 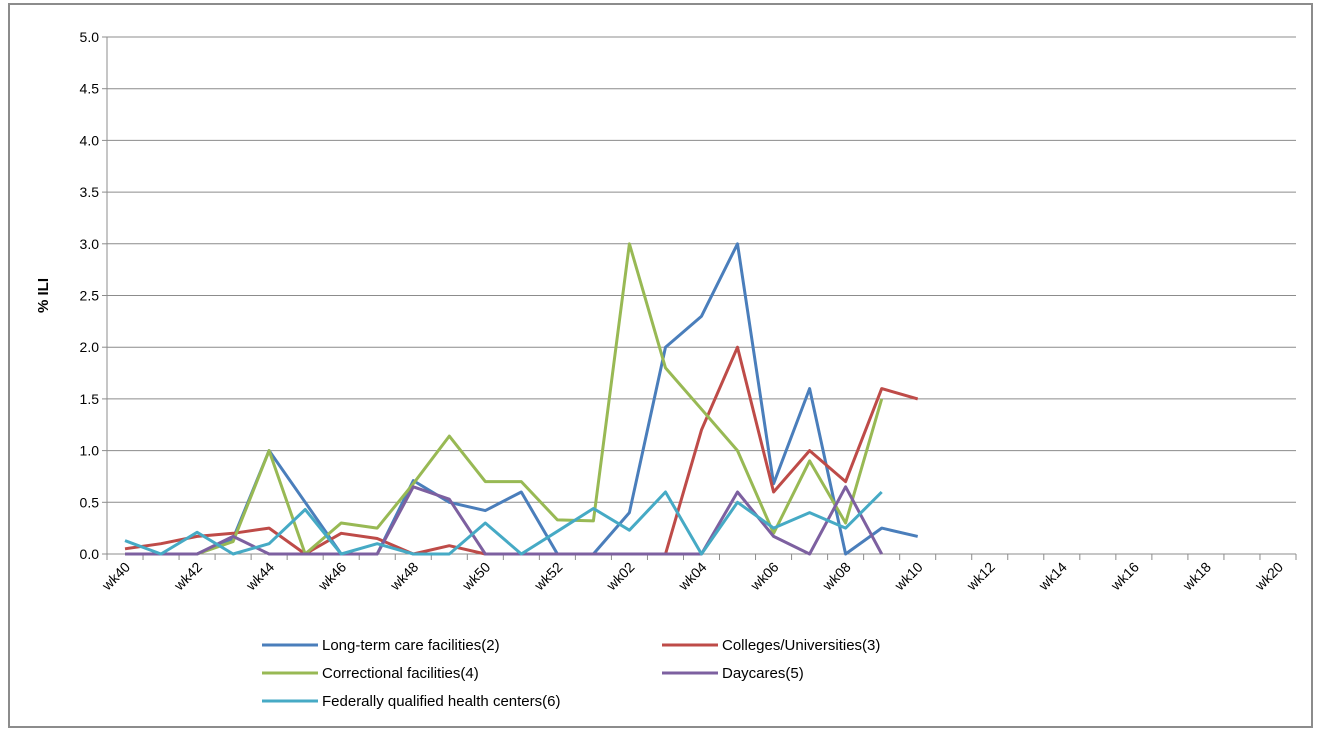 What do you see at coordinates (980, 576) in the screenshot?
I see `x-tick-label: wk12` at bounding box center [980, 576].